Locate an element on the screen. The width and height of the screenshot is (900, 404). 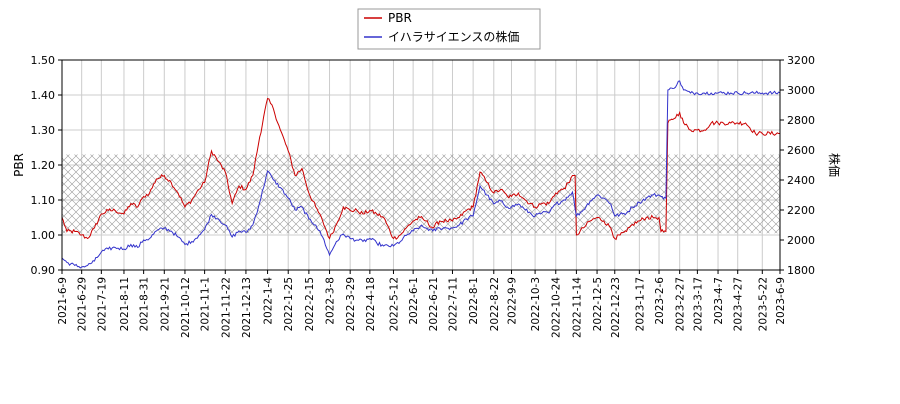
left-axis: 0.90 1.00 1.10 1.20 1.30 1.40 1.50 is located at coordinates (46, 165).